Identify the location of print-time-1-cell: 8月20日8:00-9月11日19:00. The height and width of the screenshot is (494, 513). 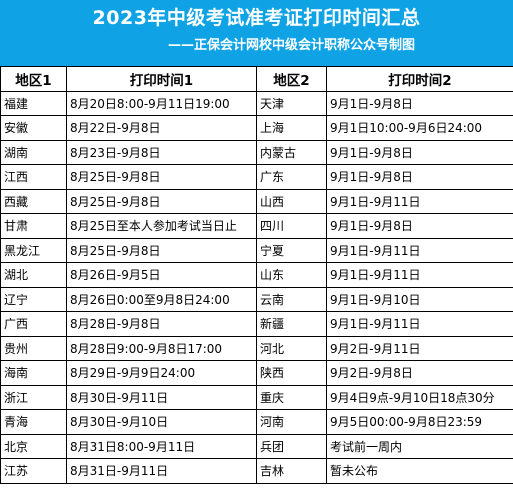
(161, 103).